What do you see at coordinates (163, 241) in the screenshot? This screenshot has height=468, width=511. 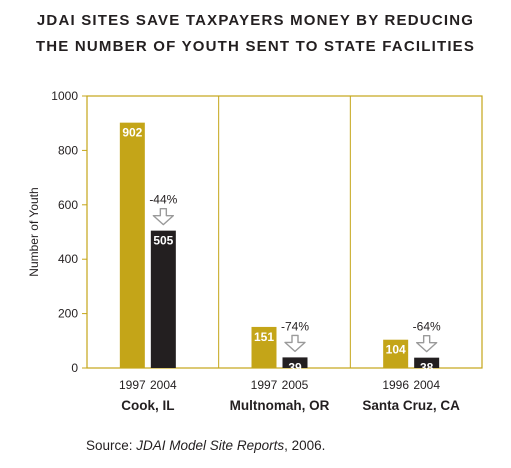 I see `bar-value-label: 505` at bounding box center [163, 241].